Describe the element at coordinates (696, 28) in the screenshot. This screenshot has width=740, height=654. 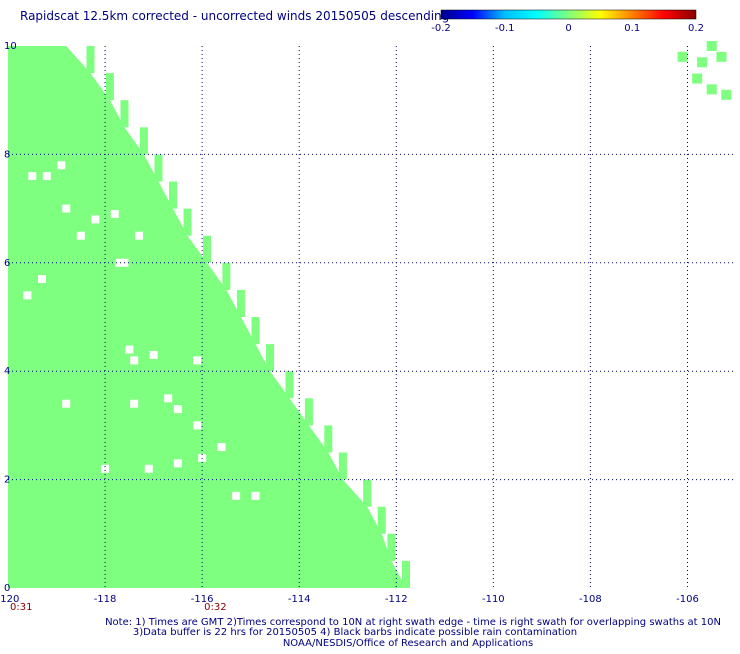
I see `colorbar-tick-label: 0.2` at that location.